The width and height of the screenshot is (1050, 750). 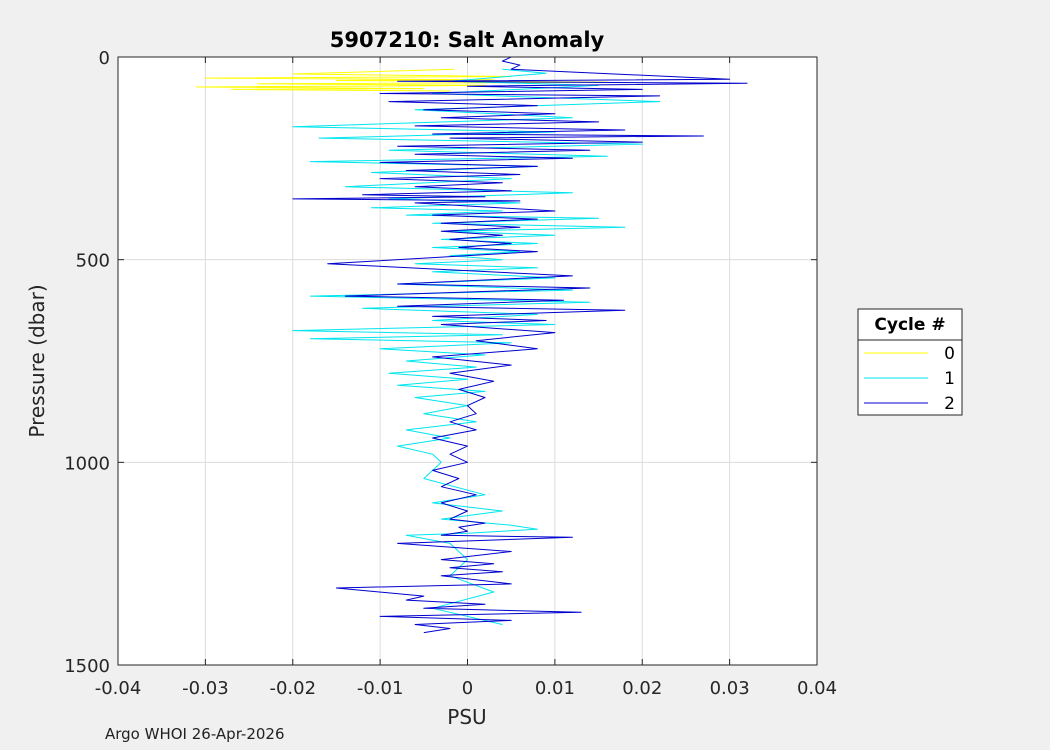 I want to click on y-tick-label: 1500, so click(x=87, y=666).